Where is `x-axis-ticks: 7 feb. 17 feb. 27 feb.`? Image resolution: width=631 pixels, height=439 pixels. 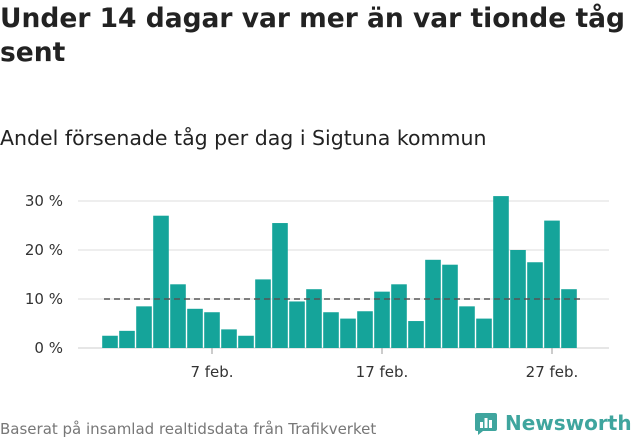
x-axis-ticks: 7 feb. 17 feb. 27 feb. is located at coordinates (384, 364).